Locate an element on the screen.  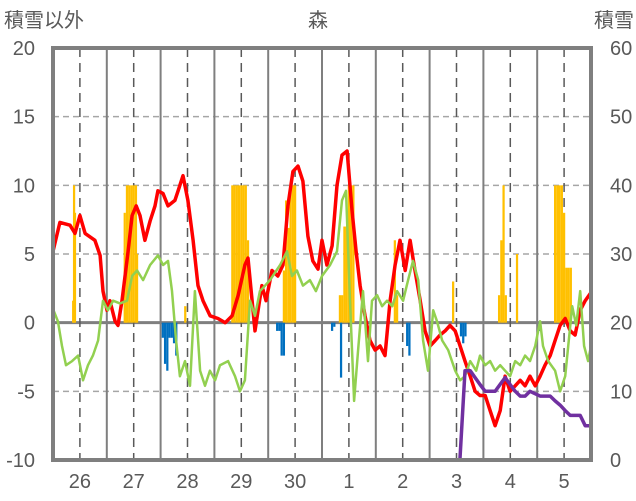
y-left-tick-label: 10 is located at coordinates (24, 186).